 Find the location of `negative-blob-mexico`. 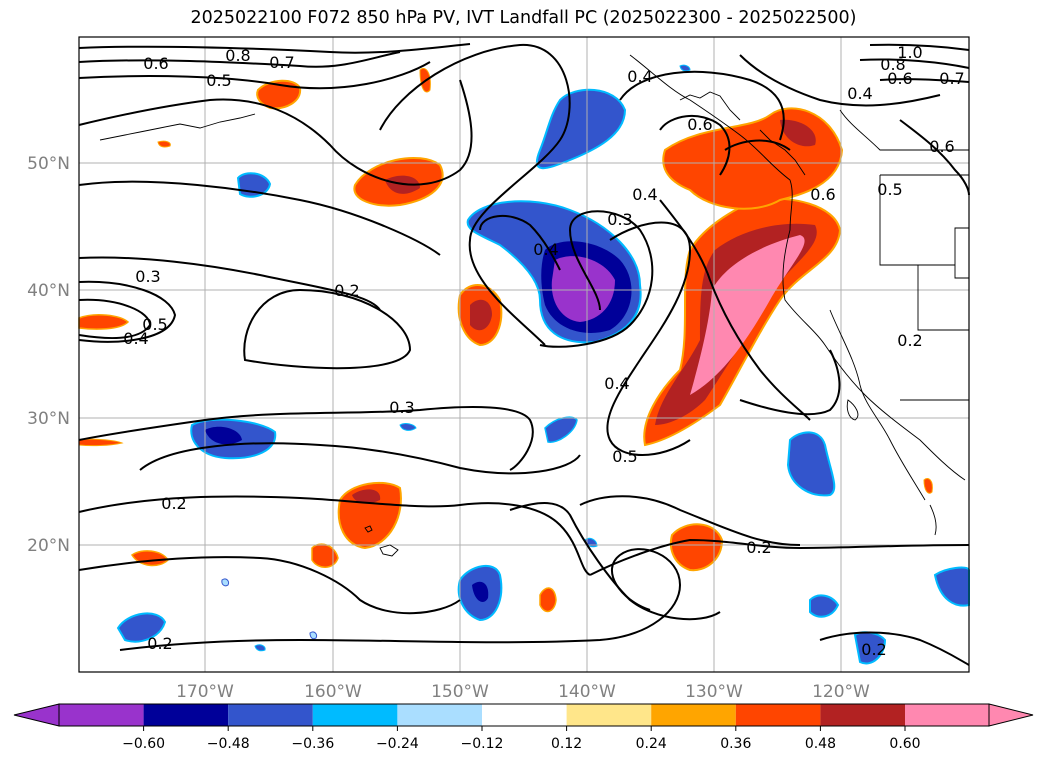

negative-blob-mexico is located at coordinates (811, 464).